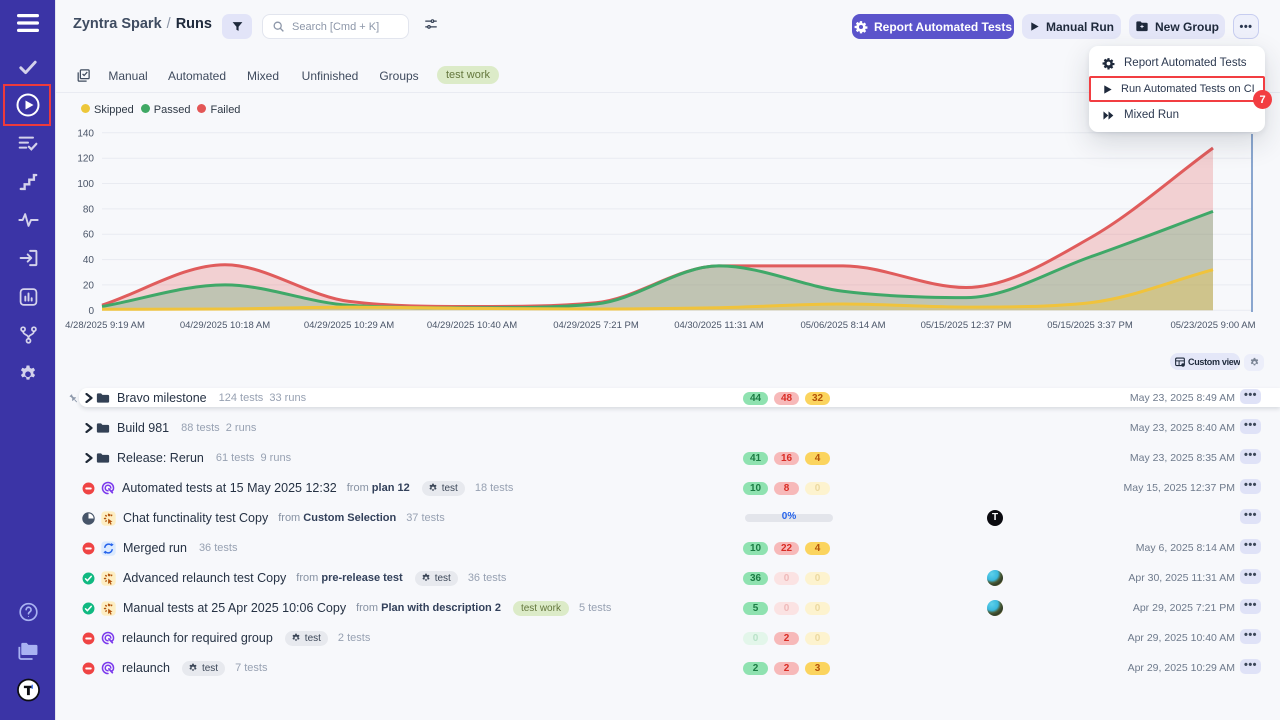  I want to click on svg-text: 140, so click(85, 133).